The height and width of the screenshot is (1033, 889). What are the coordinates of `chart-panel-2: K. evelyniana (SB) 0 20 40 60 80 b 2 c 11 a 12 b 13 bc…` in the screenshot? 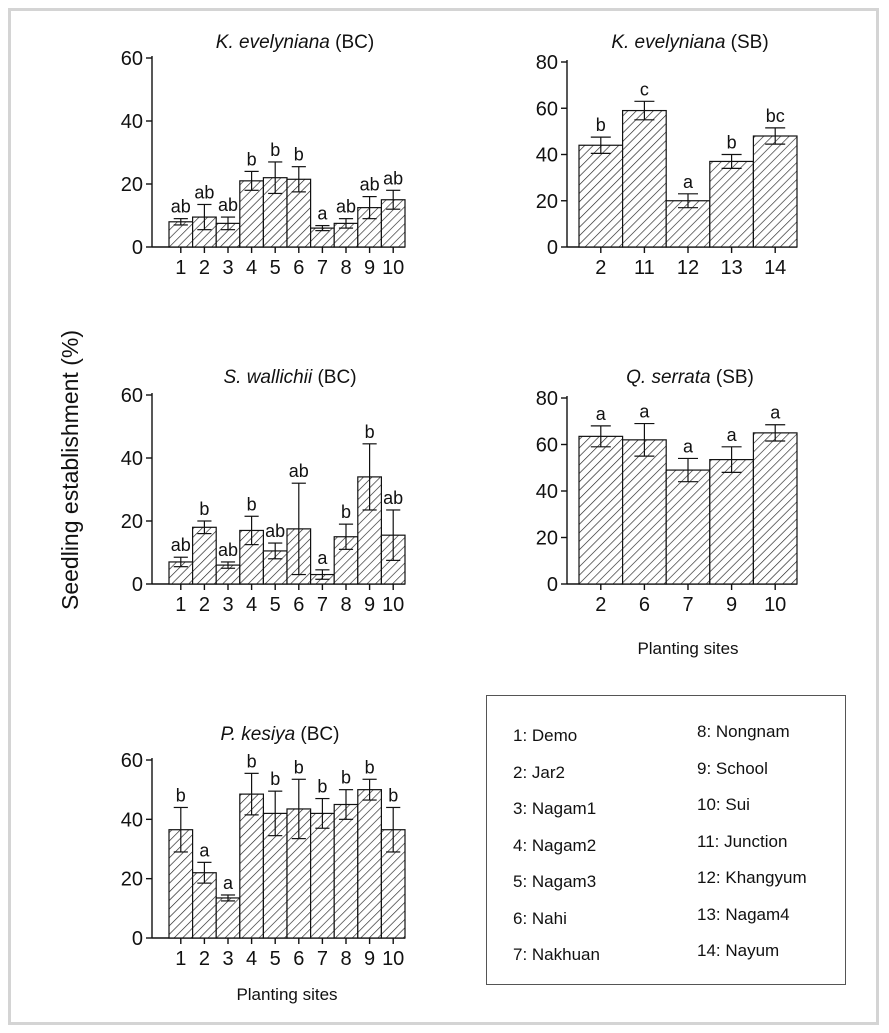 It's located at (667, 155).